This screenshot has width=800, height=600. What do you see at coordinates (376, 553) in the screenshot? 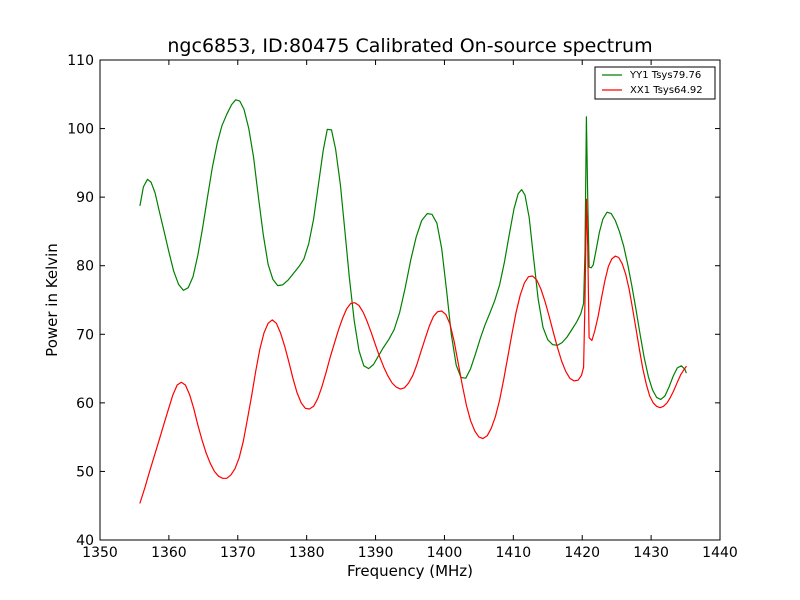
I see `x-tick-label: 1390` at bounding box center [376, 553].